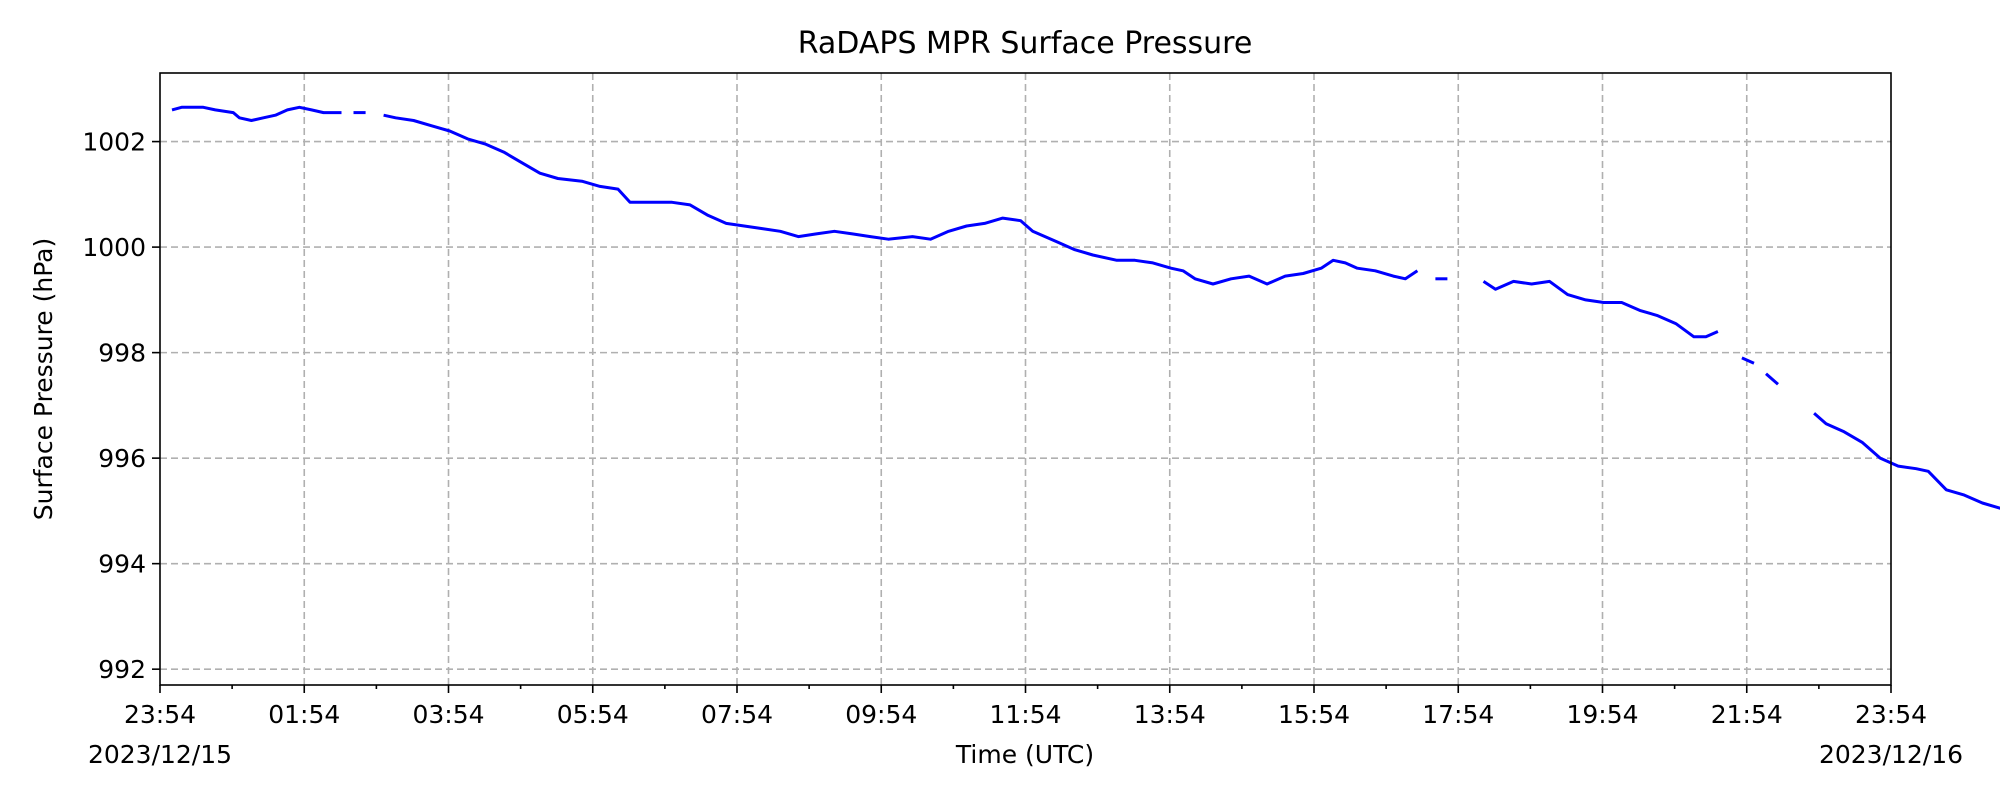 Image resolution: width=2000 pixels, height=800 pixels. Describe the element at coordinates (122, 669) in the screenshot. I see `y-tick-label: 992` at that location.